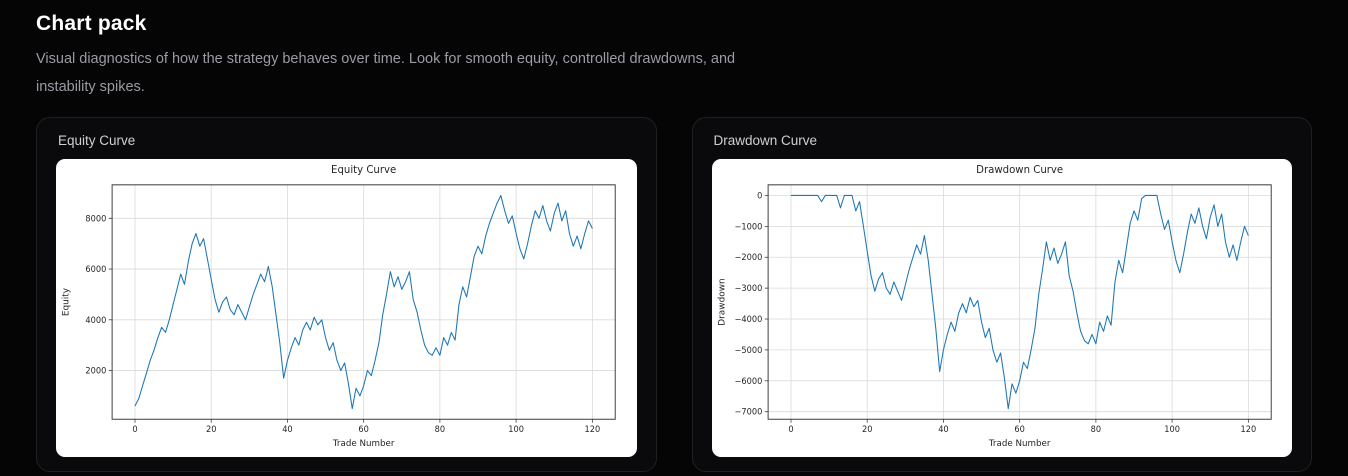 The width and height of the screenshot is (1348, 476). I want to click on drawdown-curve-card-title: Drawdown Curve, so click(765, 141).